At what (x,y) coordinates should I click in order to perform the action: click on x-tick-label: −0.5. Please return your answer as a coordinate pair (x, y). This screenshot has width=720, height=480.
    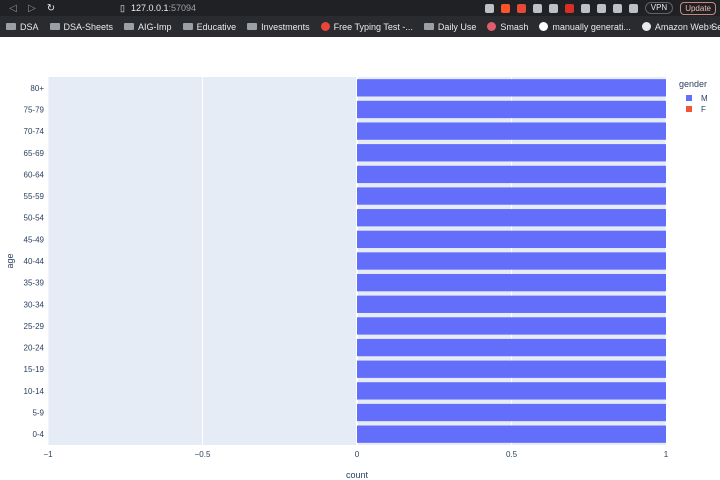
    Looking at the image, I should click on (203, 454).